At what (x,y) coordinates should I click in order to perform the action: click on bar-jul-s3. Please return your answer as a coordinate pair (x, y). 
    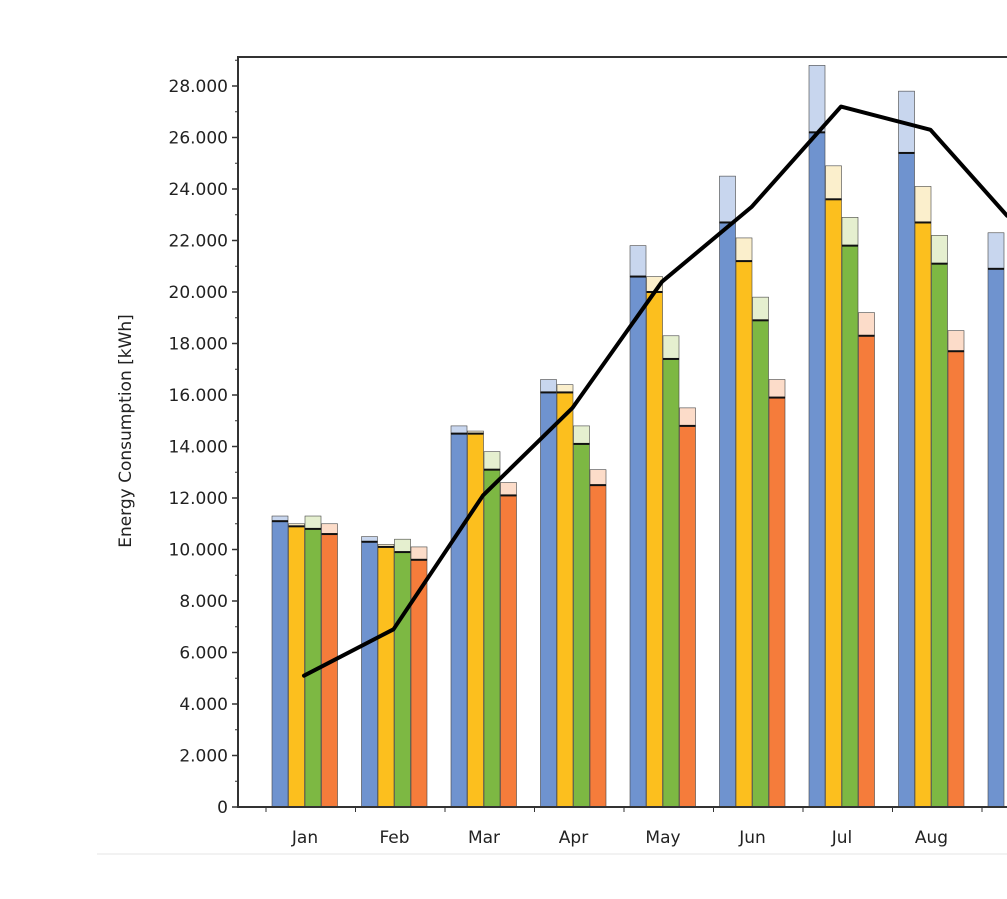
    Looking at the image, I should click on (850, 526).